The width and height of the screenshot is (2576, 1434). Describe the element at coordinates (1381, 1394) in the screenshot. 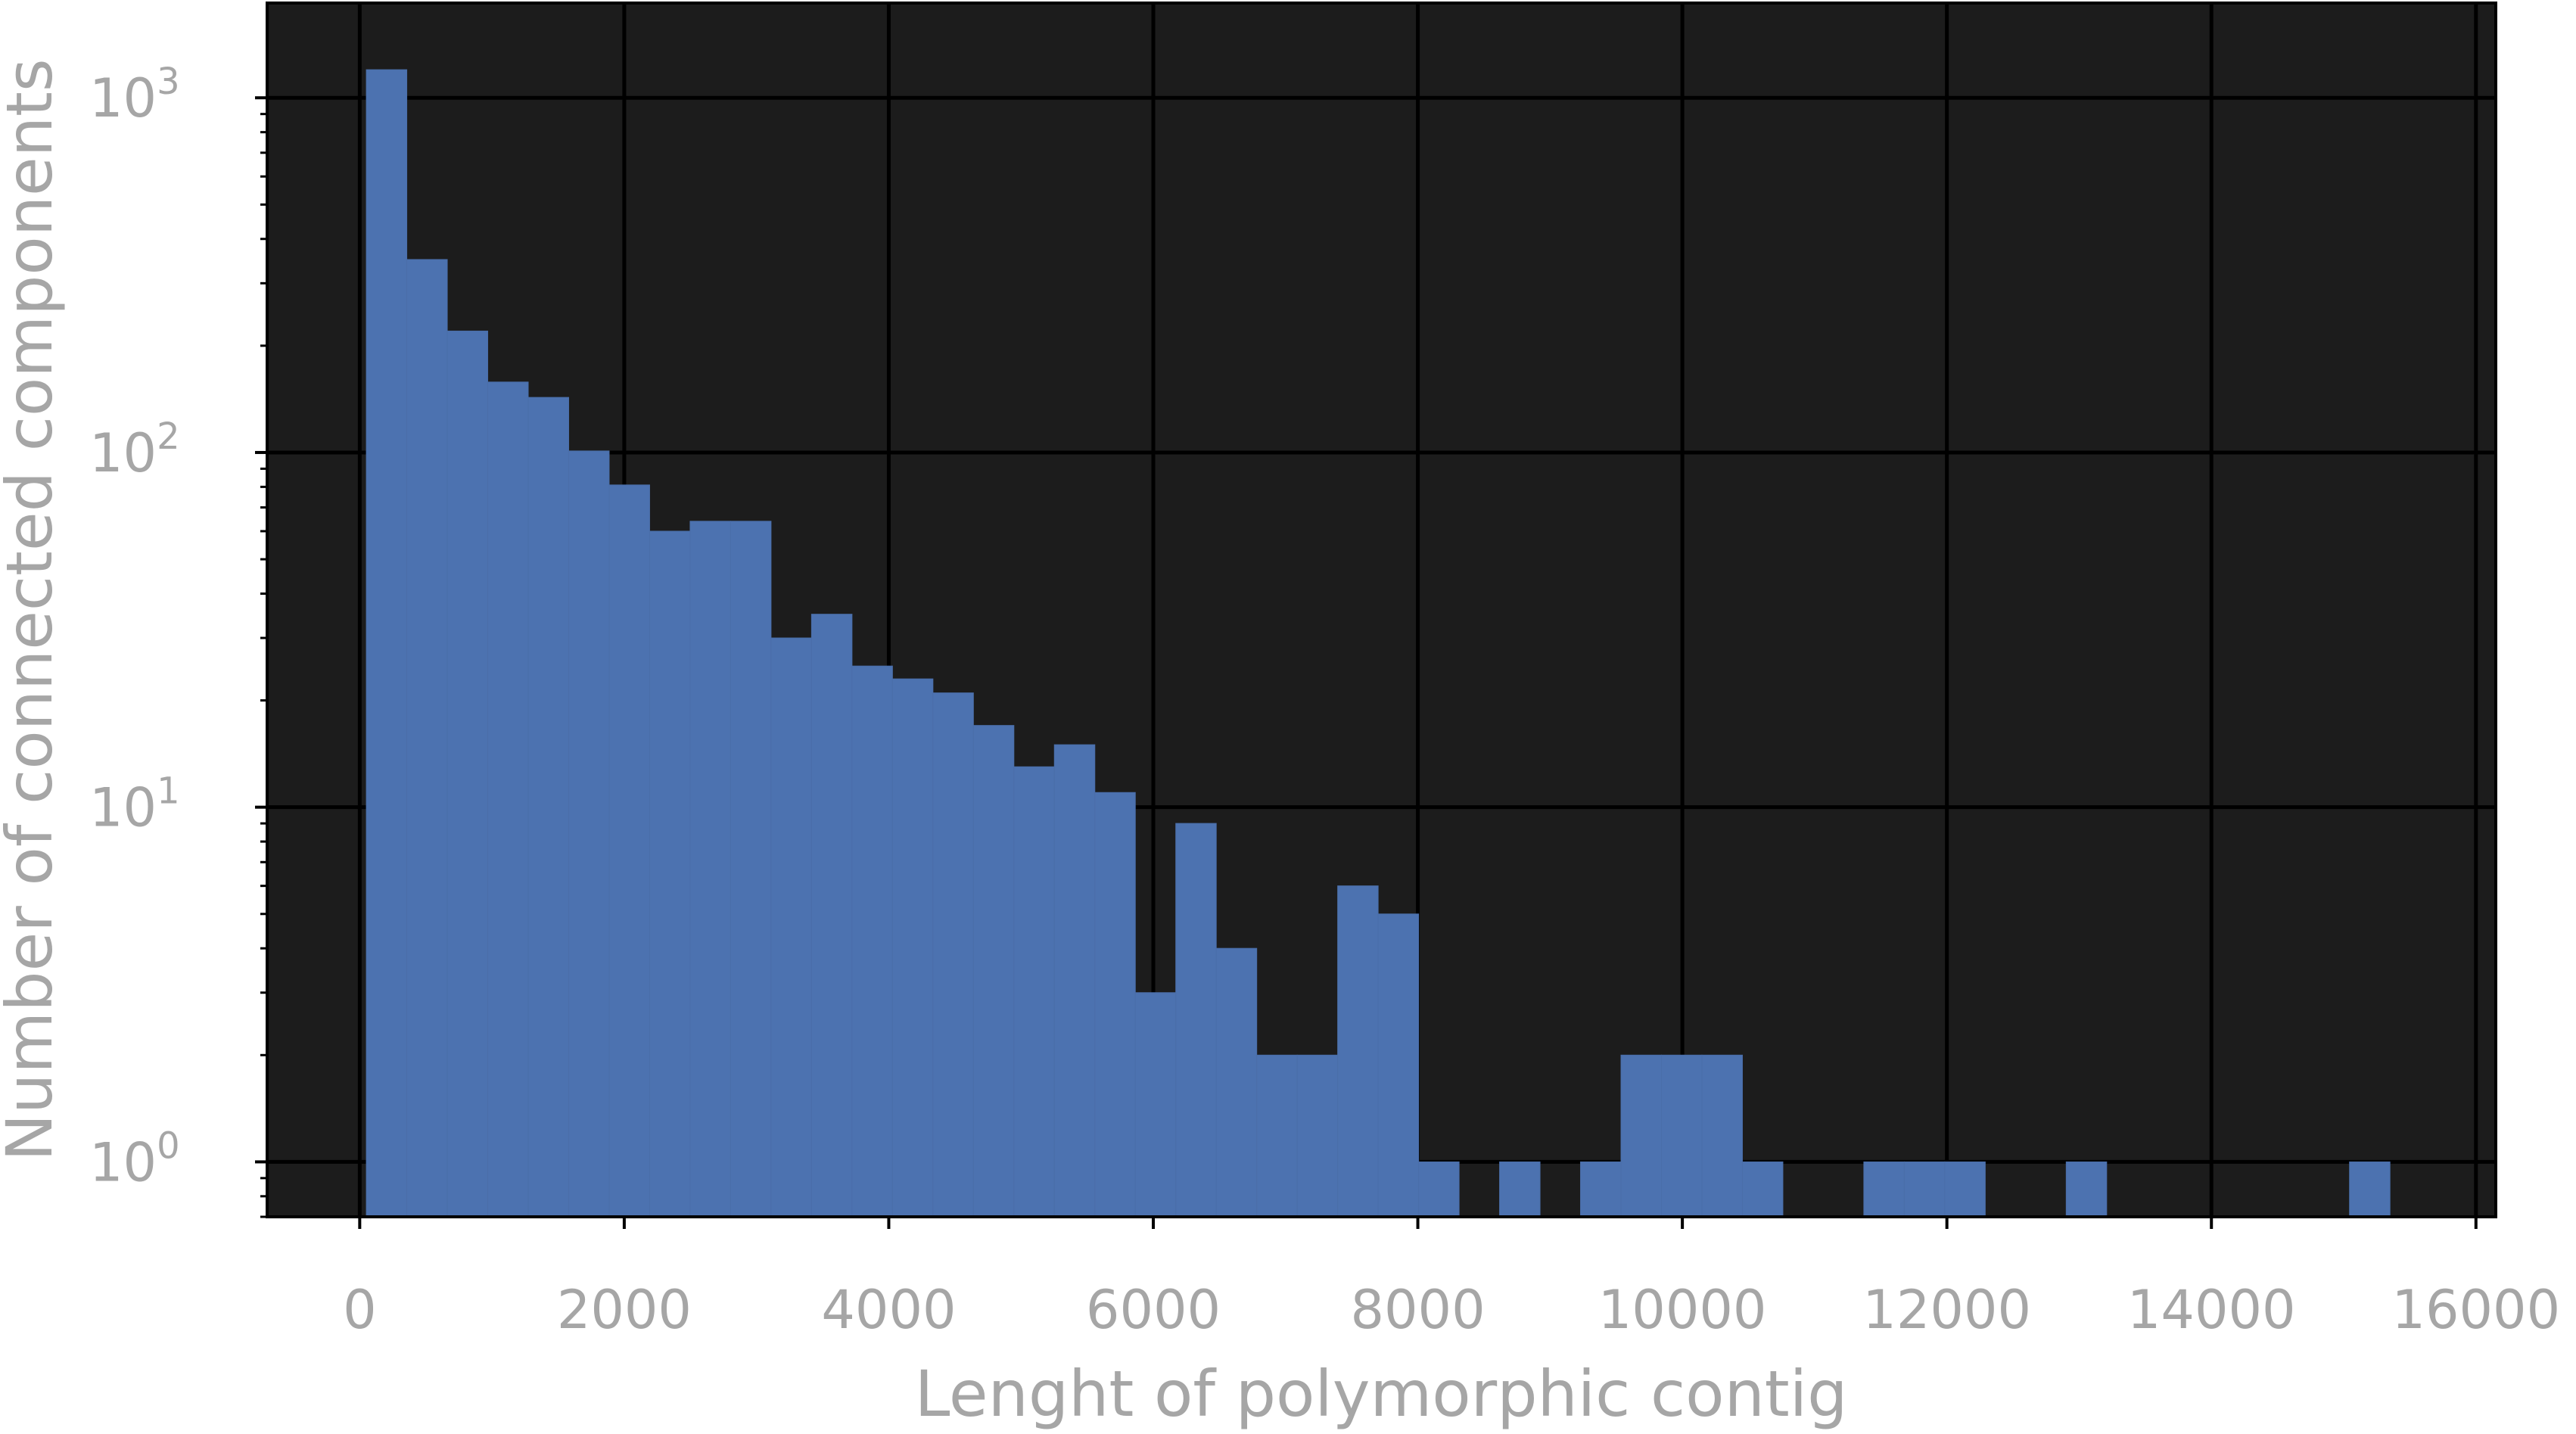

I see `x-axis-label: Lenght of polymorphic contig` at that location.